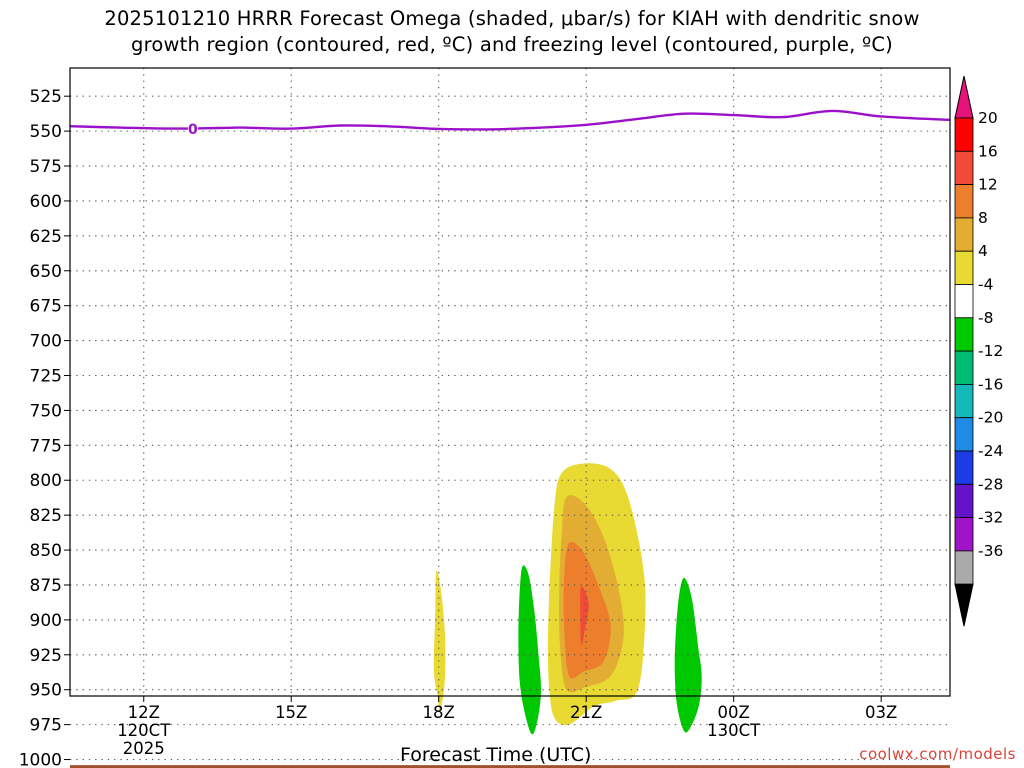 The width and height of the screenshot is (1024, 768). I want to click on y-tick-label-975: 975, so click(46, 726).